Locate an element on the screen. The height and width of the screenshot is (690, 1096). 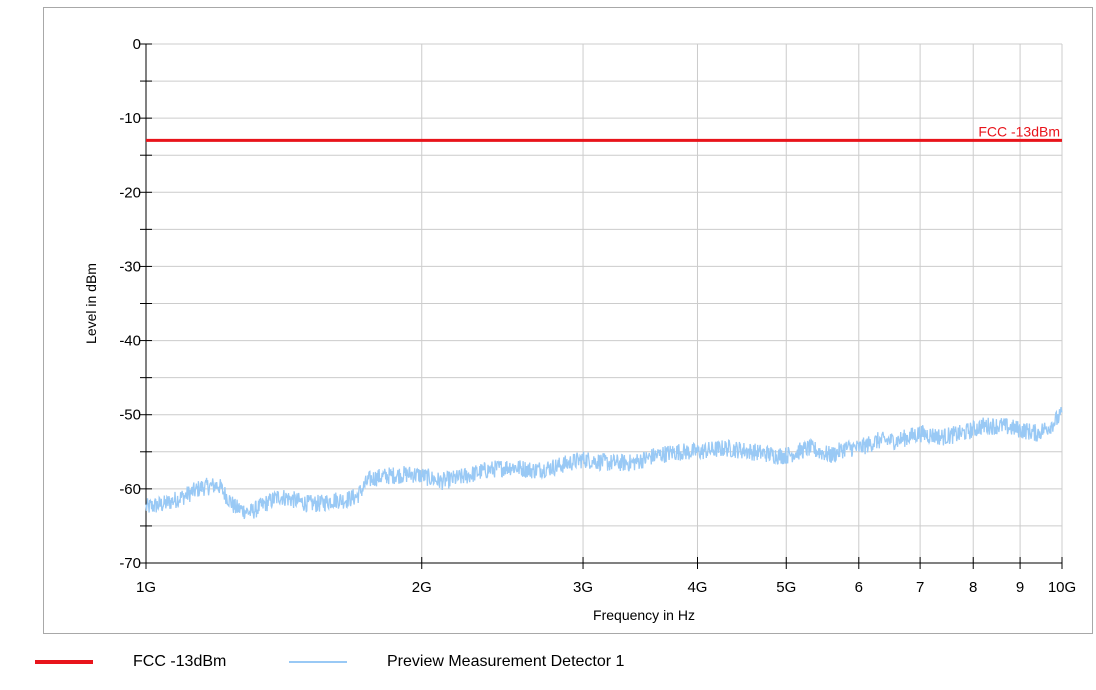
x-tick-label: 7 is located at coordinates (920, 587).